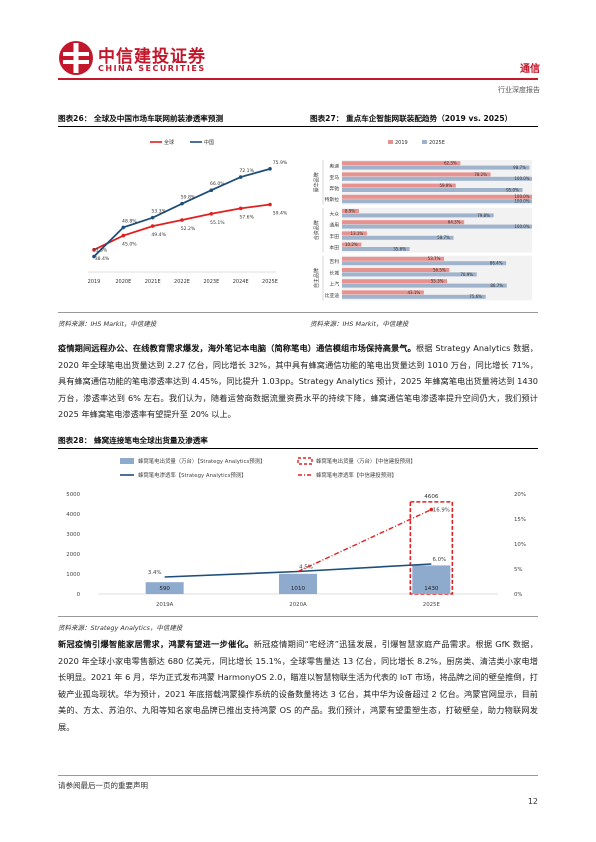 The width and height of the screenshot is (596, 842). What do you see at coordinates (76, 58) in the screenshot?
I see `logo-emblem-icon` at bounding box center [76, 58].